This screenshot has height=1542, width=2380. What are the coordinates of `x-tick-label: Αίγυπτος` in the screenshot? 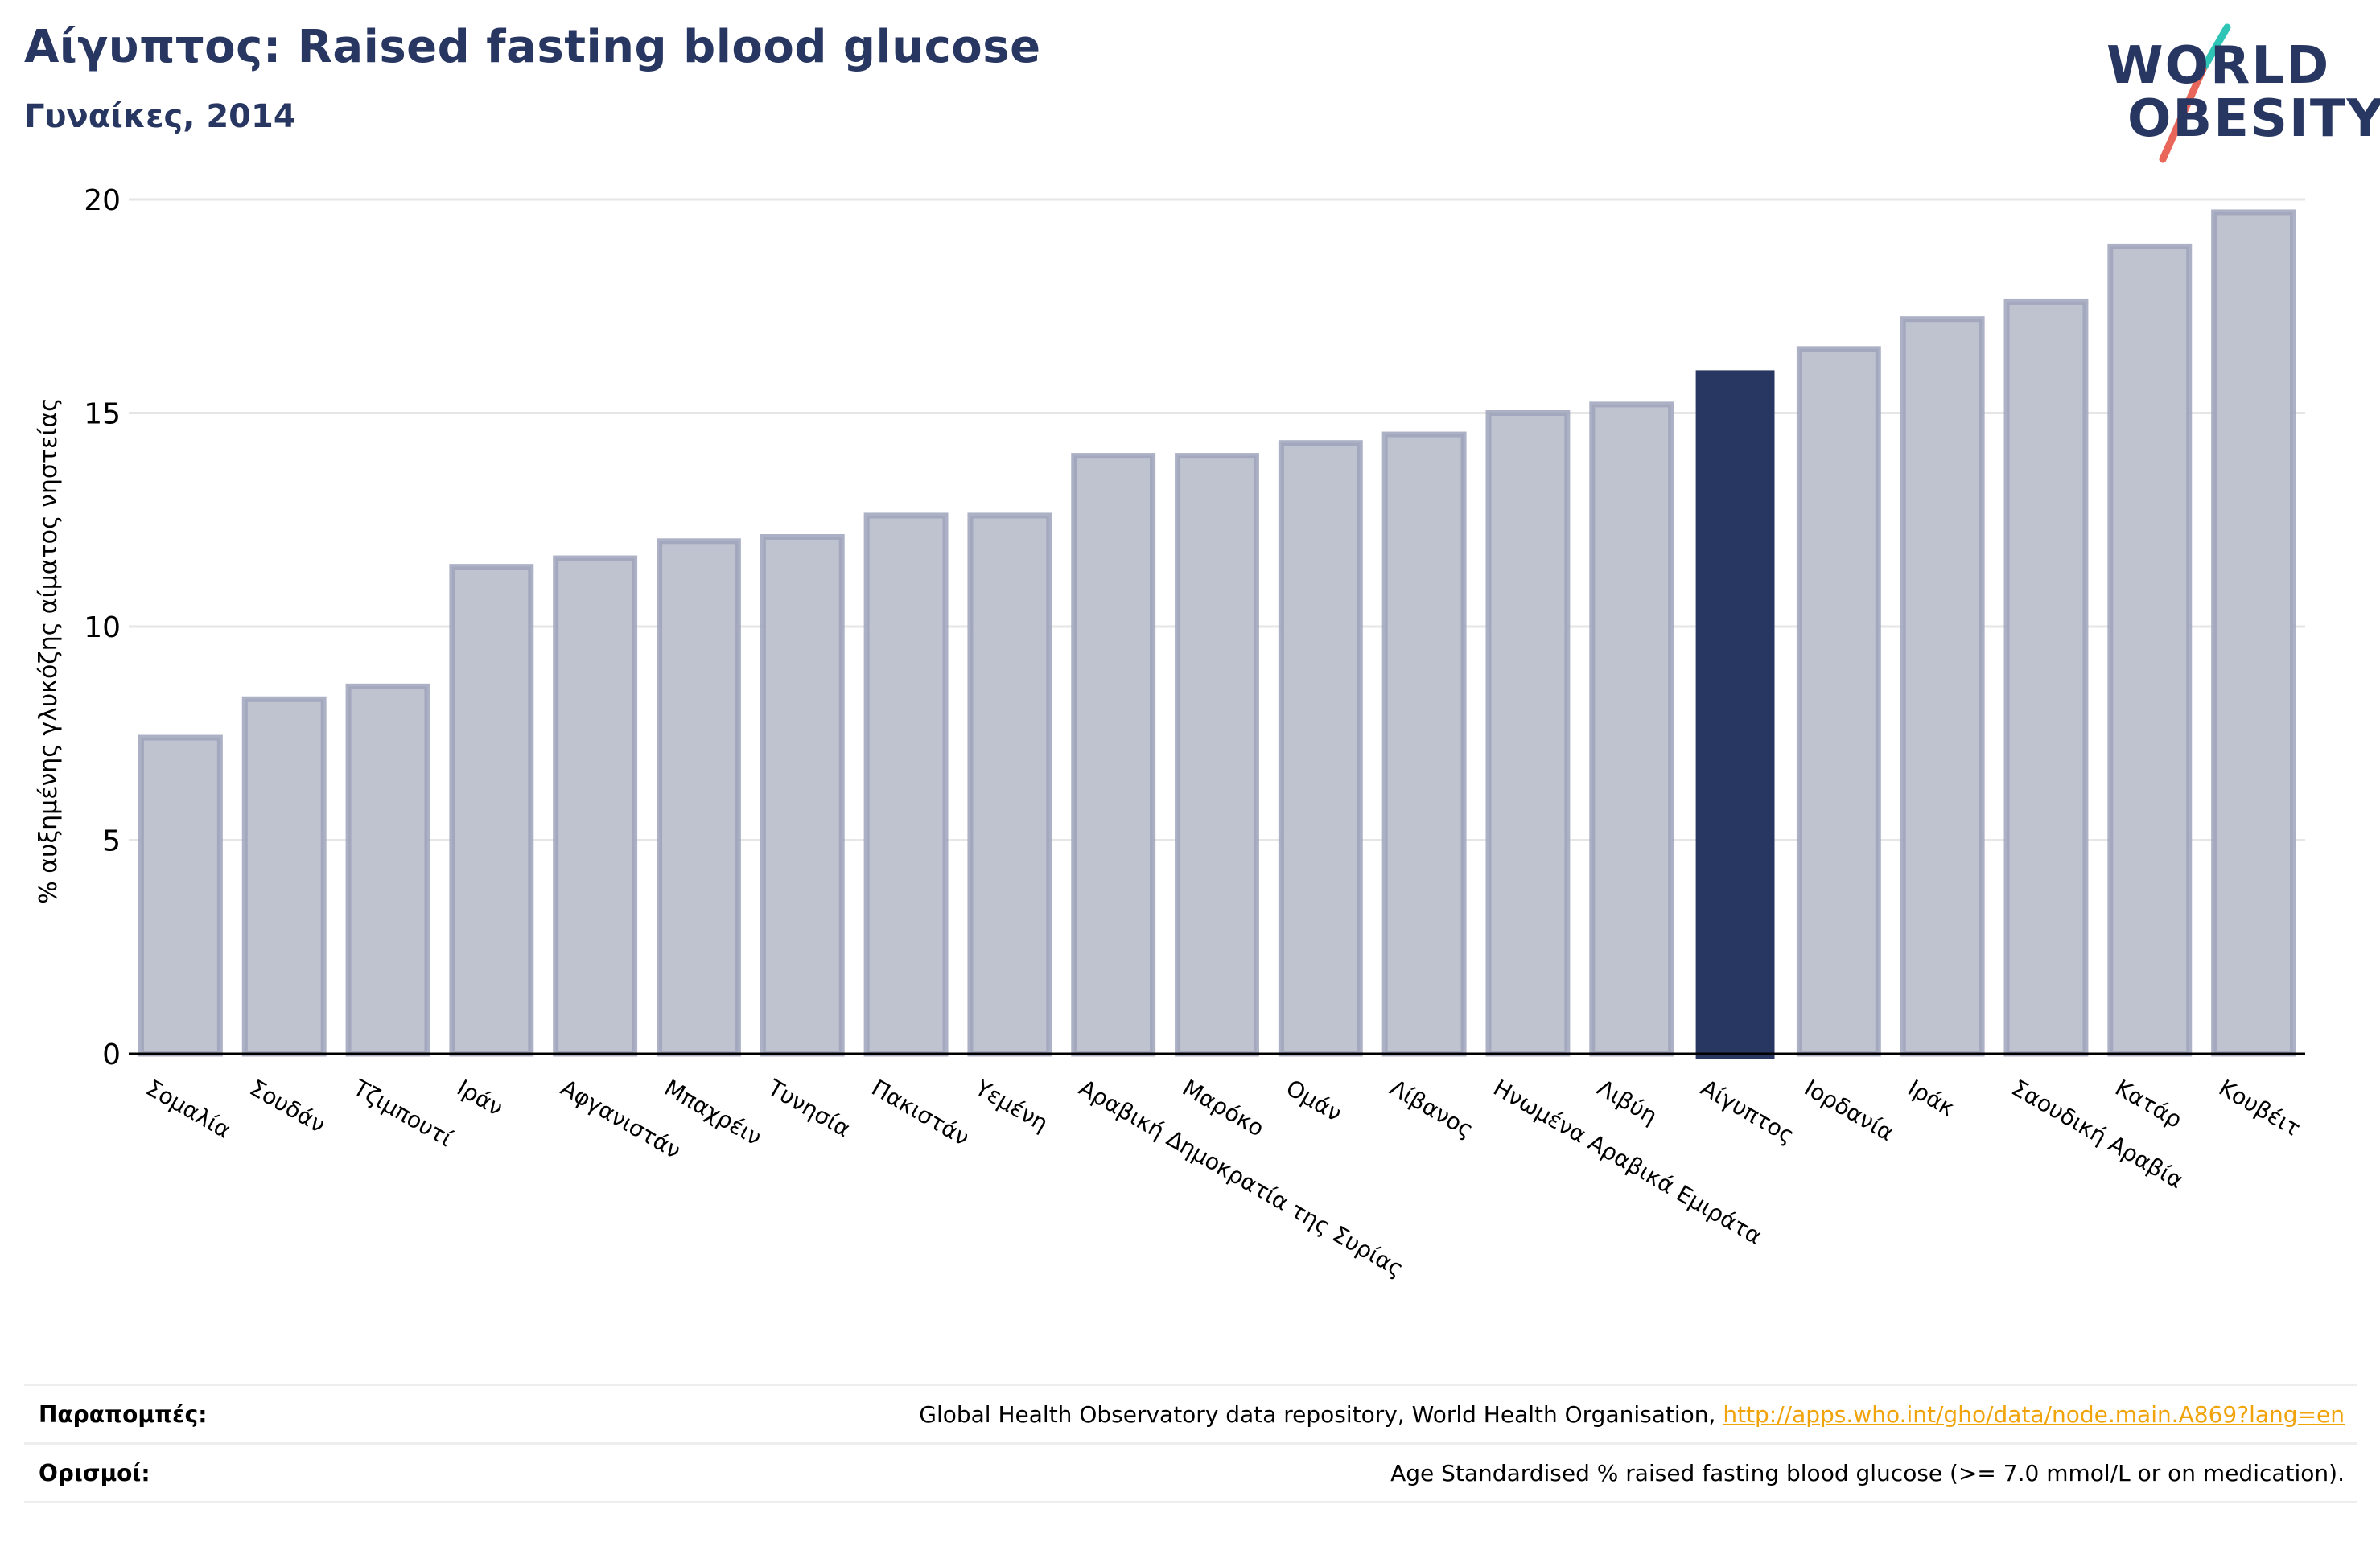 It's located at (1748, 1111).